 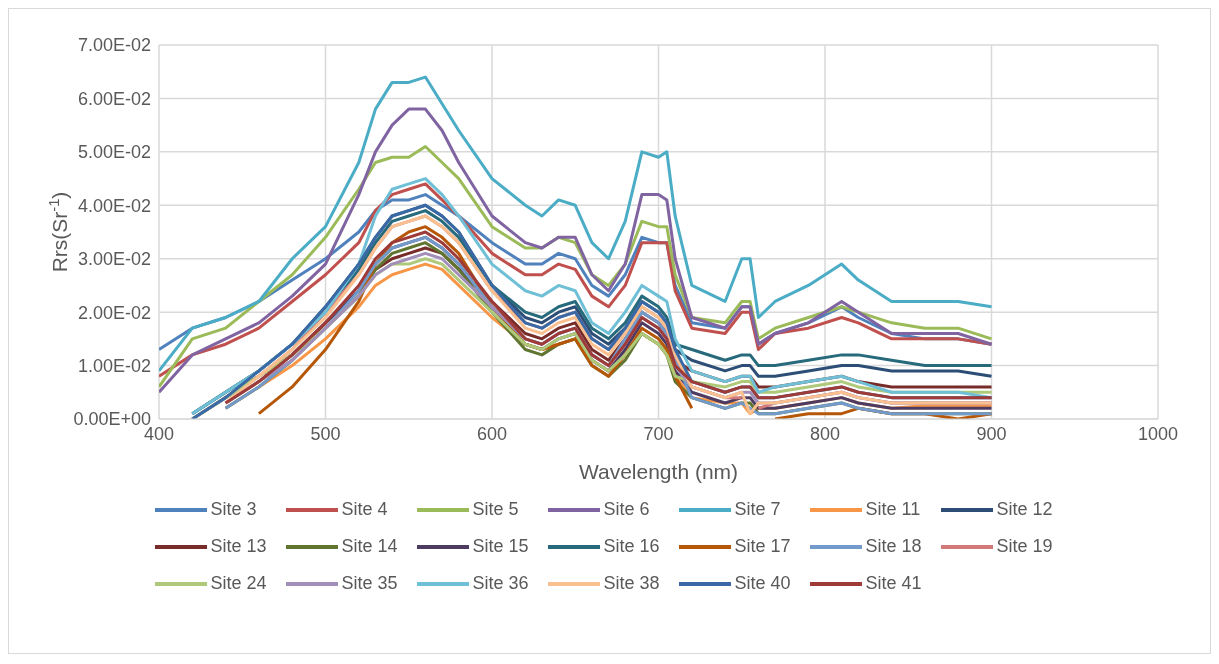 I want to click on legend-label: Site 4, so click(x=364, y=509).